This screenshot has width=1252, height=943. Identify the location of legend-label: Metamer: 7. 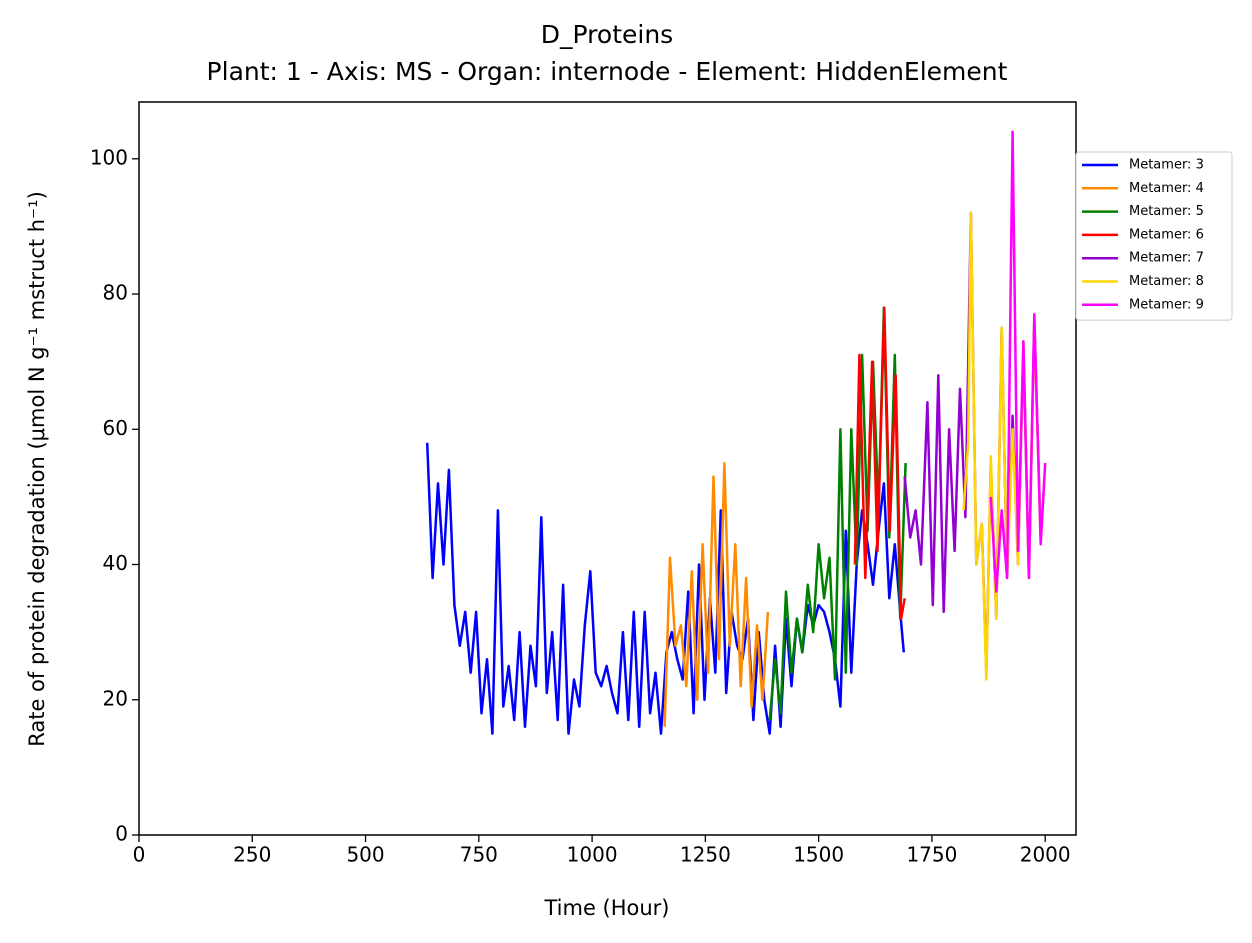
(1166, 258).